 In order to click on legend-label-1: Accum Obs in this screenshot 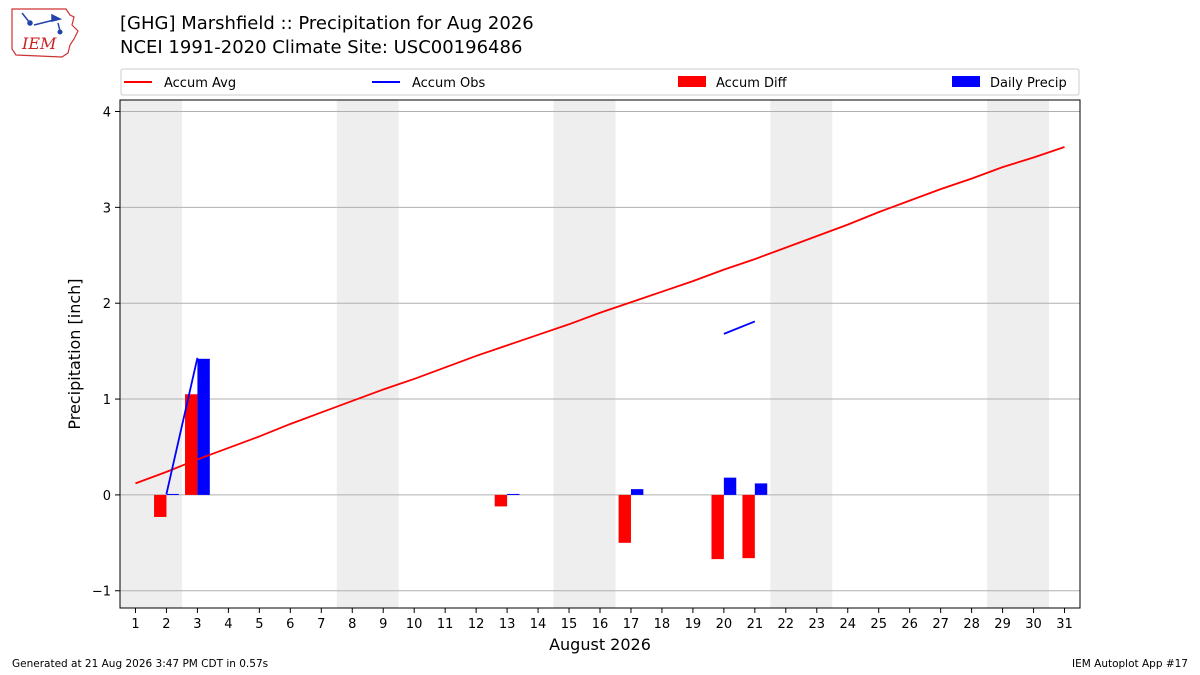, I will do `click(448, 83)`.